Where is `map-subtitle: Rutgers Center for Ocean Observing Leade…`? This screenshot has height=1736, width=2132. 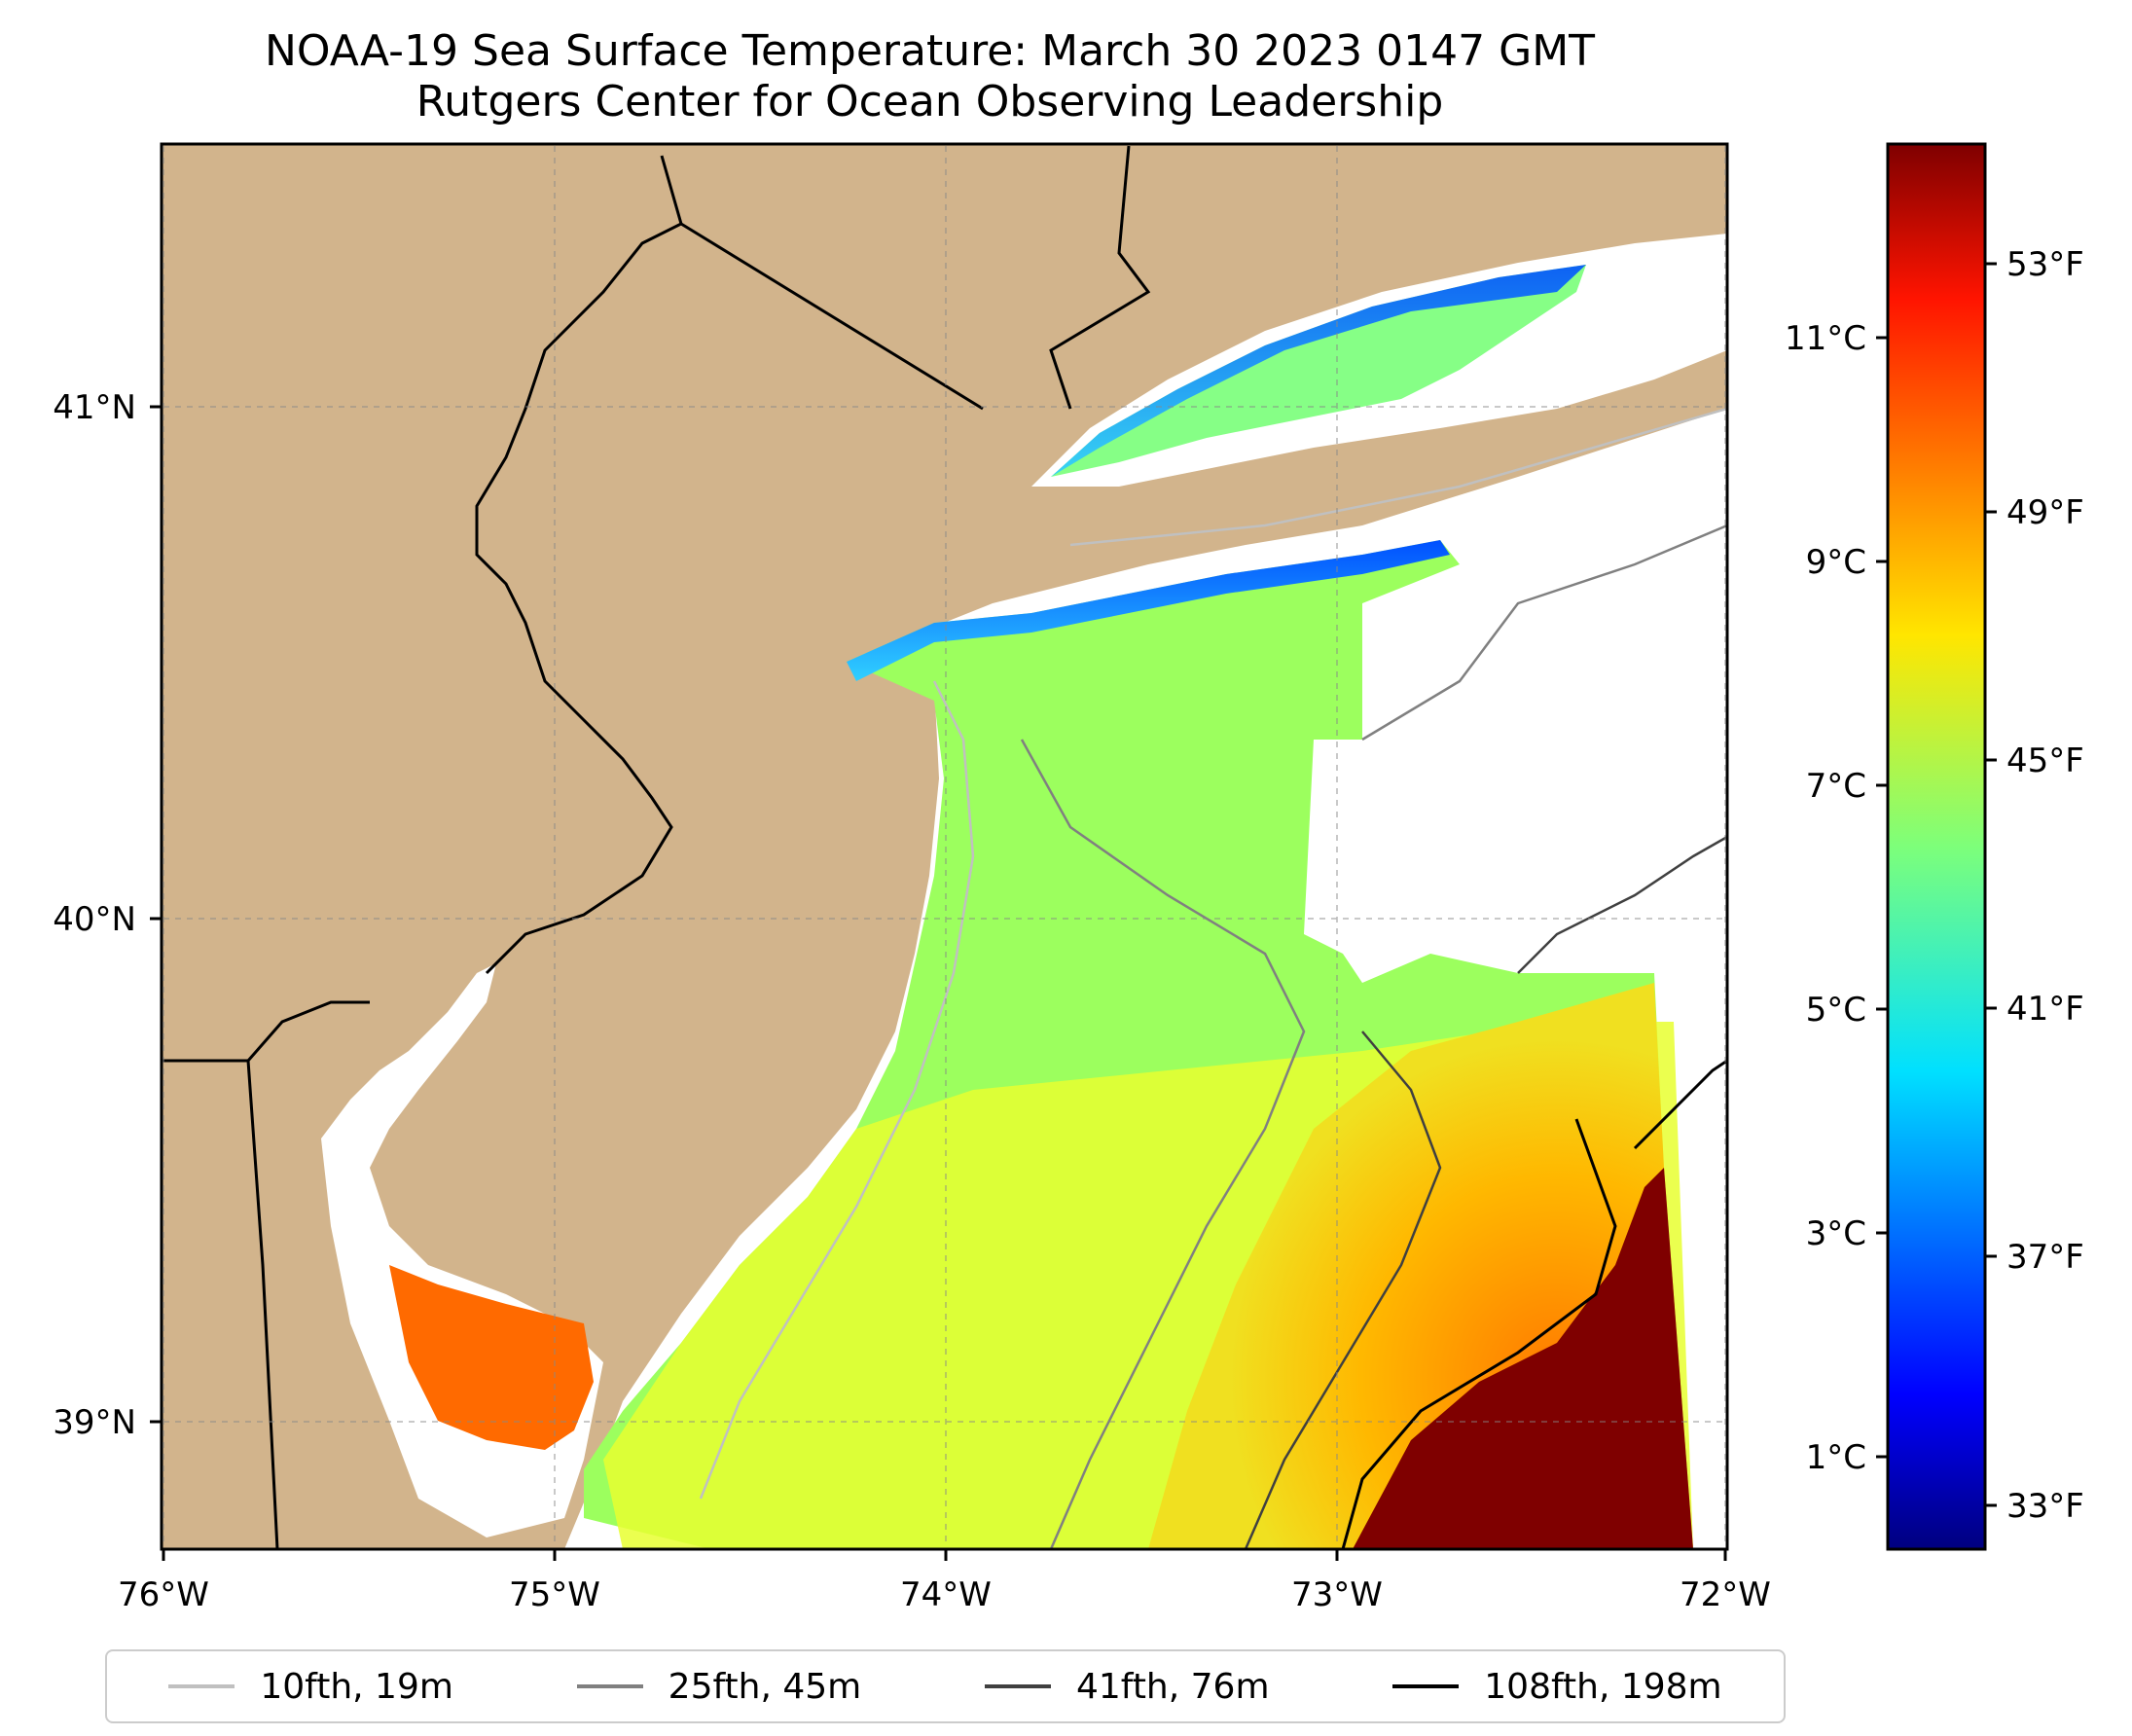
map-subtitle: Rutgers Center for Ocean Observing Leade… is located at coordinates (930, 102).